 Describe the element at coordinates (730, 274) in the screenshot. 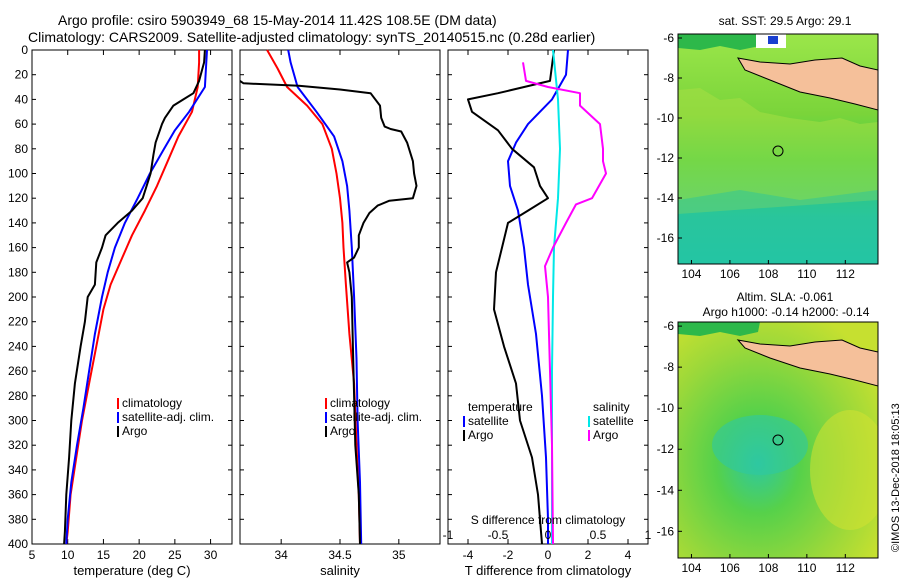

I see `sst-lon-label: 106` at that location.